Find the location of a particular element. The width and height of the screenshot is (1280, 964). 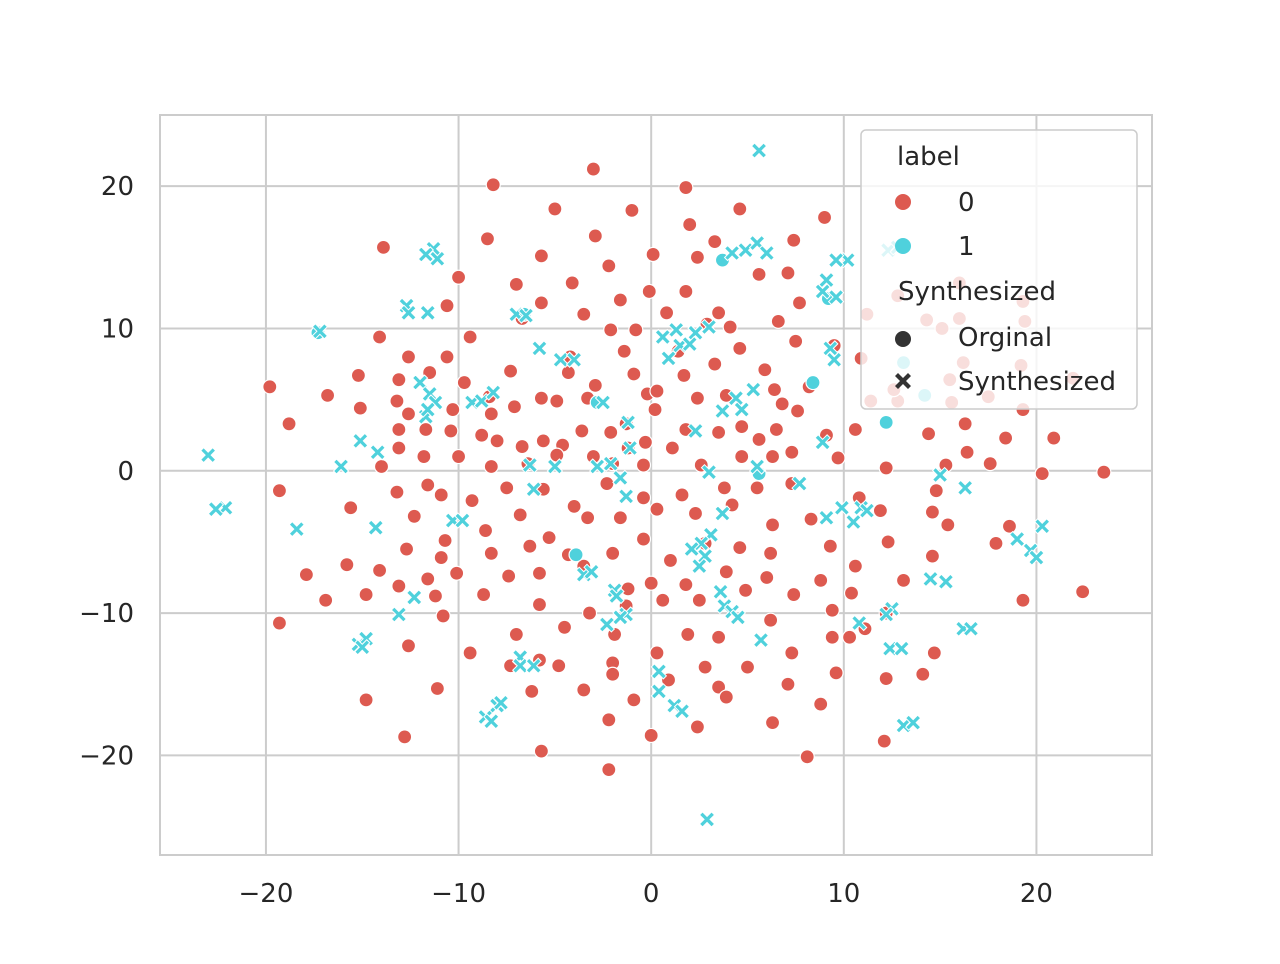

y-tick-label: 10 is located at coordinates (117, 329).